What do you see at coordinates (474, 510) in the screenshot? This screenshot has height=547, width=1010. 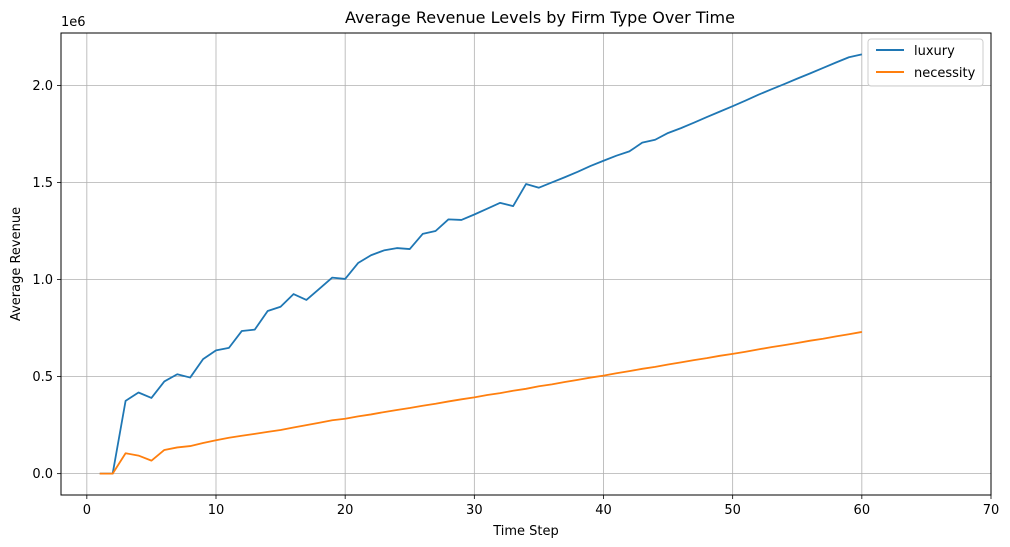 I see `x-tick-label: 30` at bounding box center [474, 510].